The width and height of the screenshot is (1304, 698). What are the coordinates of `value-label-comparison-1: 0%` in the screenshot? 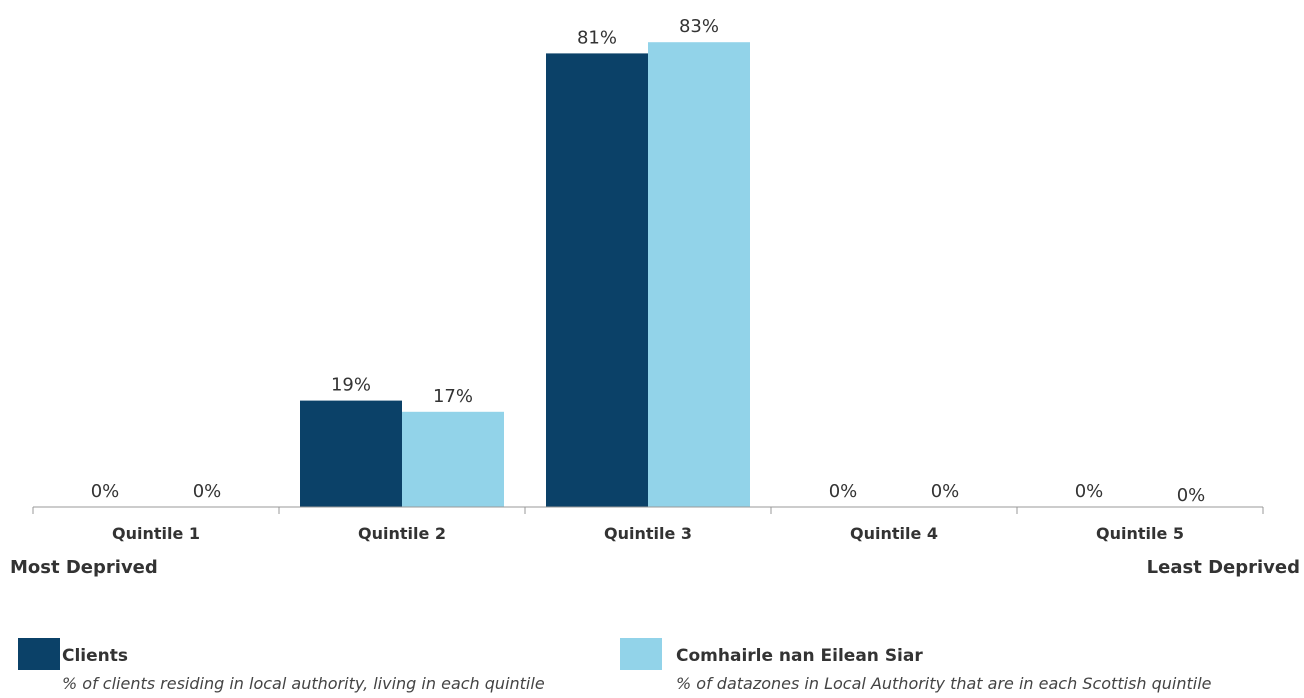 It's located at (207, 491).